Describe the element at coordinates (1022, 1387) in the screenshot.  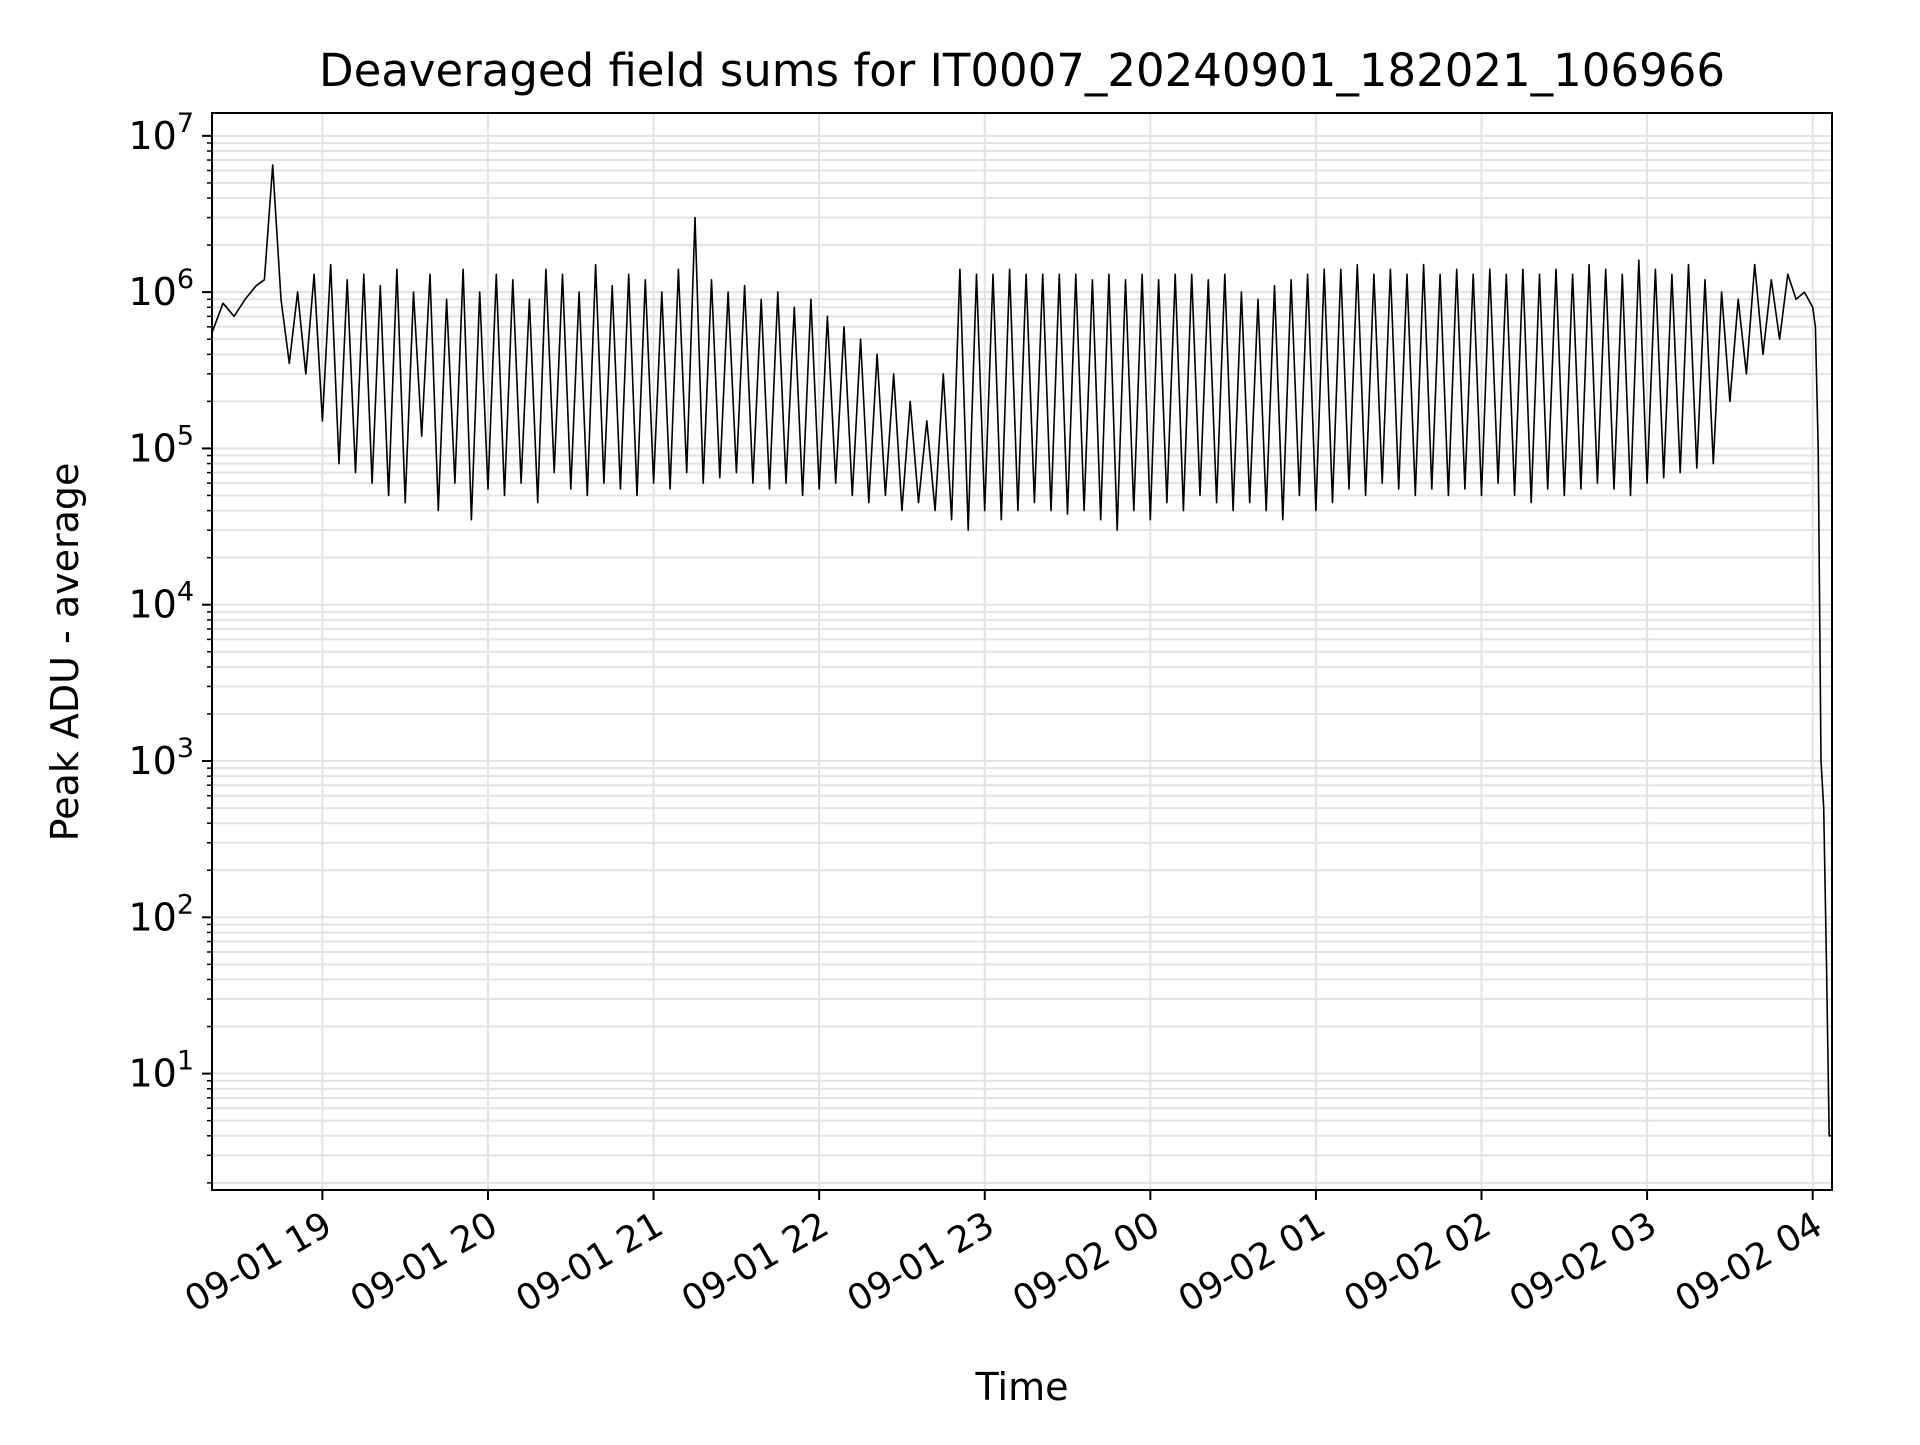
I see `x-axis-label: Time` at that location.